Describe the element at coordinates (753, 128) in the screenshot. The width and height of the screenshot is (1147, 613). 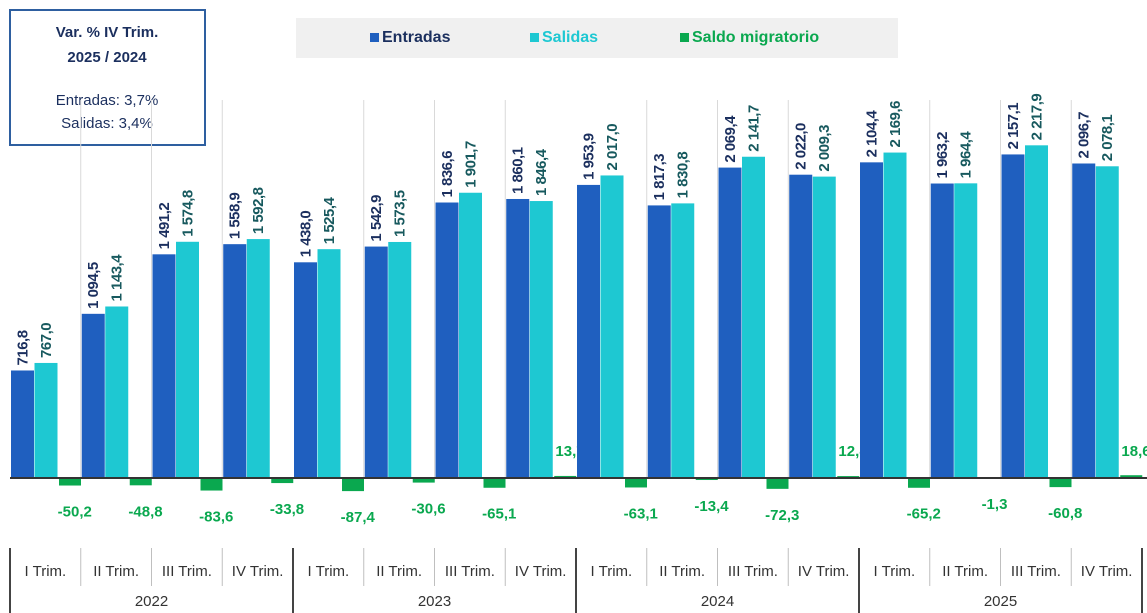
I see `value-label: 2 141,7` at that location.